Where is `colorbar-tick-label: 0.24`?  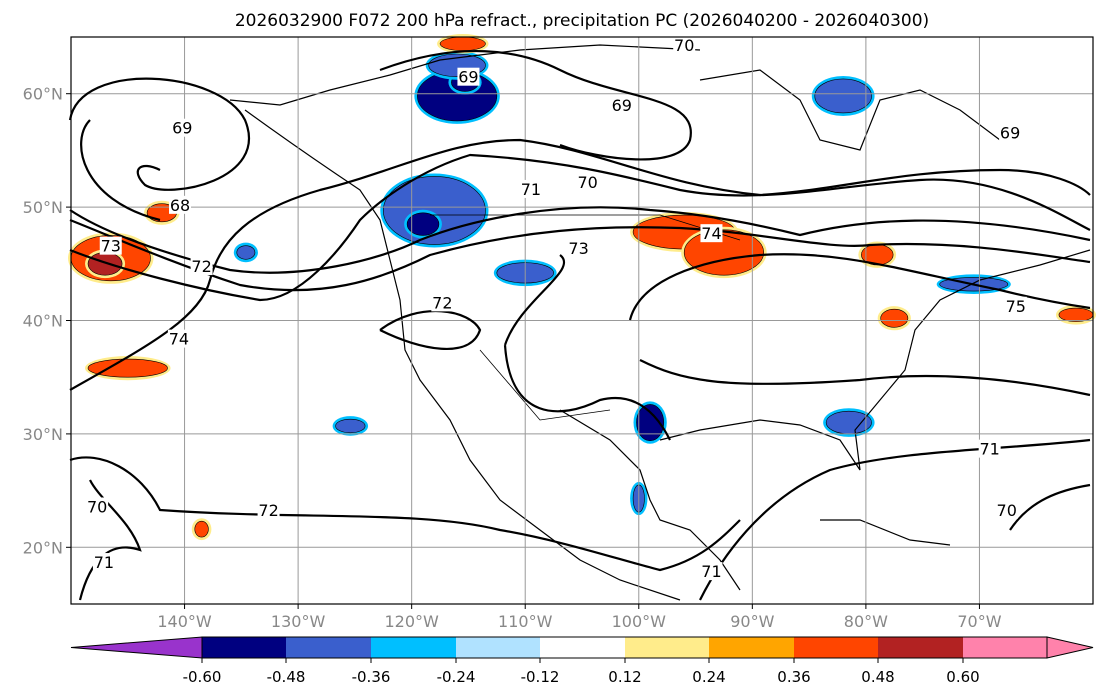 colorbar-tick-label: 0.24 is located at coordinates (708, 677).